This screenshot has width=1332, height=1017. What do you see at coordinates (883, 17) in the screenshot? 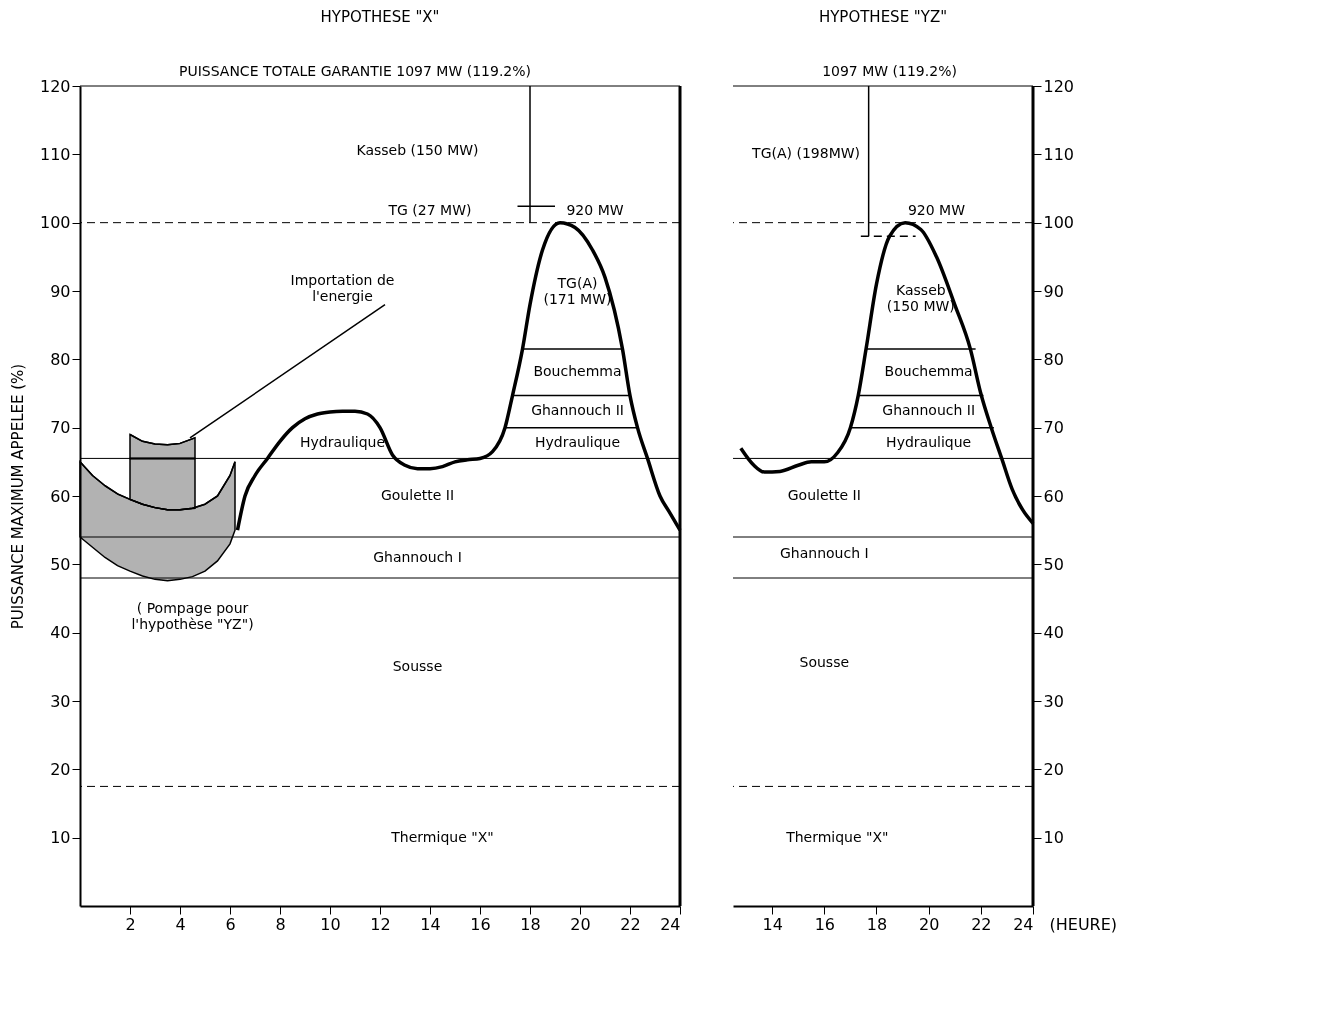
I see `chart-title: HYPOTHESE "YZ"` at bounding box center [883, 17].